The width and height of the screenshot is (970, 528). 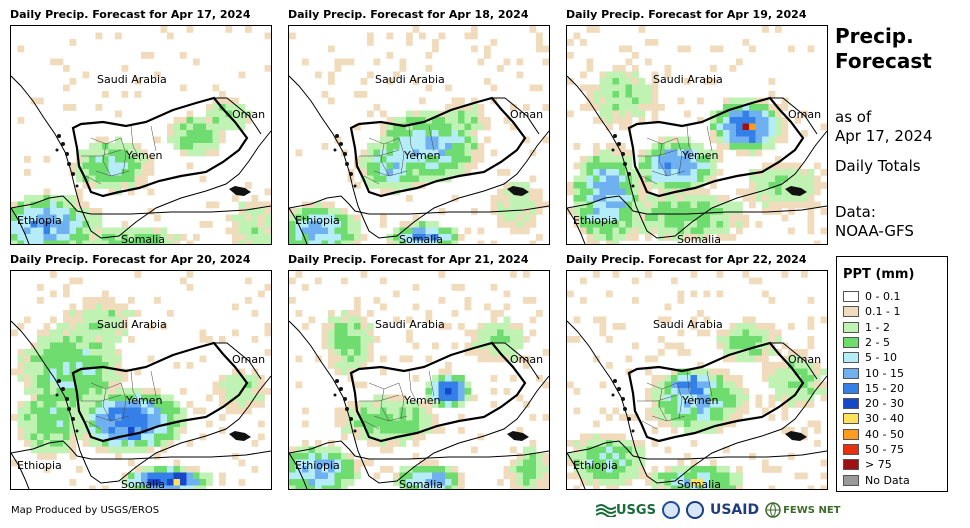 I want to click on legend-item: 0 - 0.1, so click(x=871, y=296).